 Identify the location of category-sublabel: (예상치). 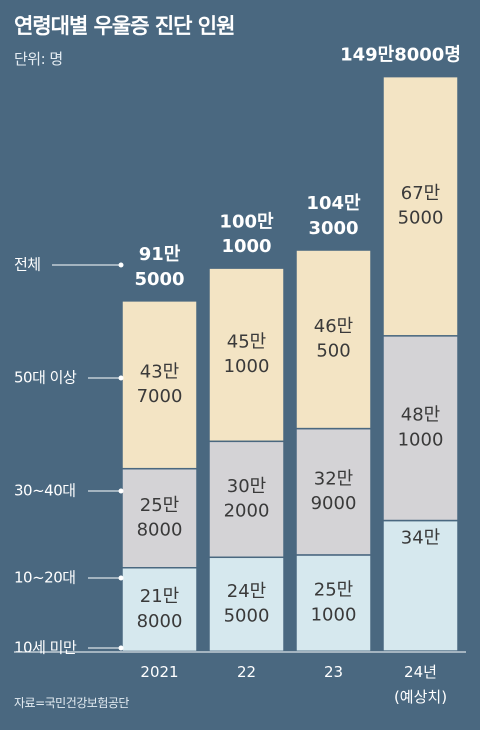
(420, 697).